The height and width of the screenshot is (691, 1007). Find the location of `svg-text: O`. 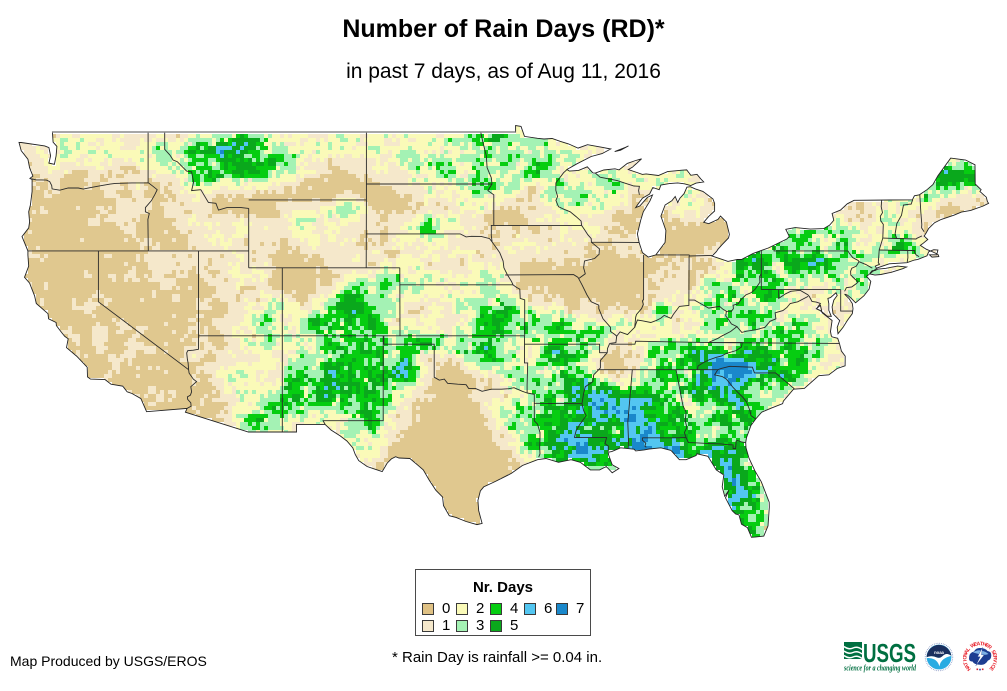

svg-text: O is located at coordinates (966, 657).